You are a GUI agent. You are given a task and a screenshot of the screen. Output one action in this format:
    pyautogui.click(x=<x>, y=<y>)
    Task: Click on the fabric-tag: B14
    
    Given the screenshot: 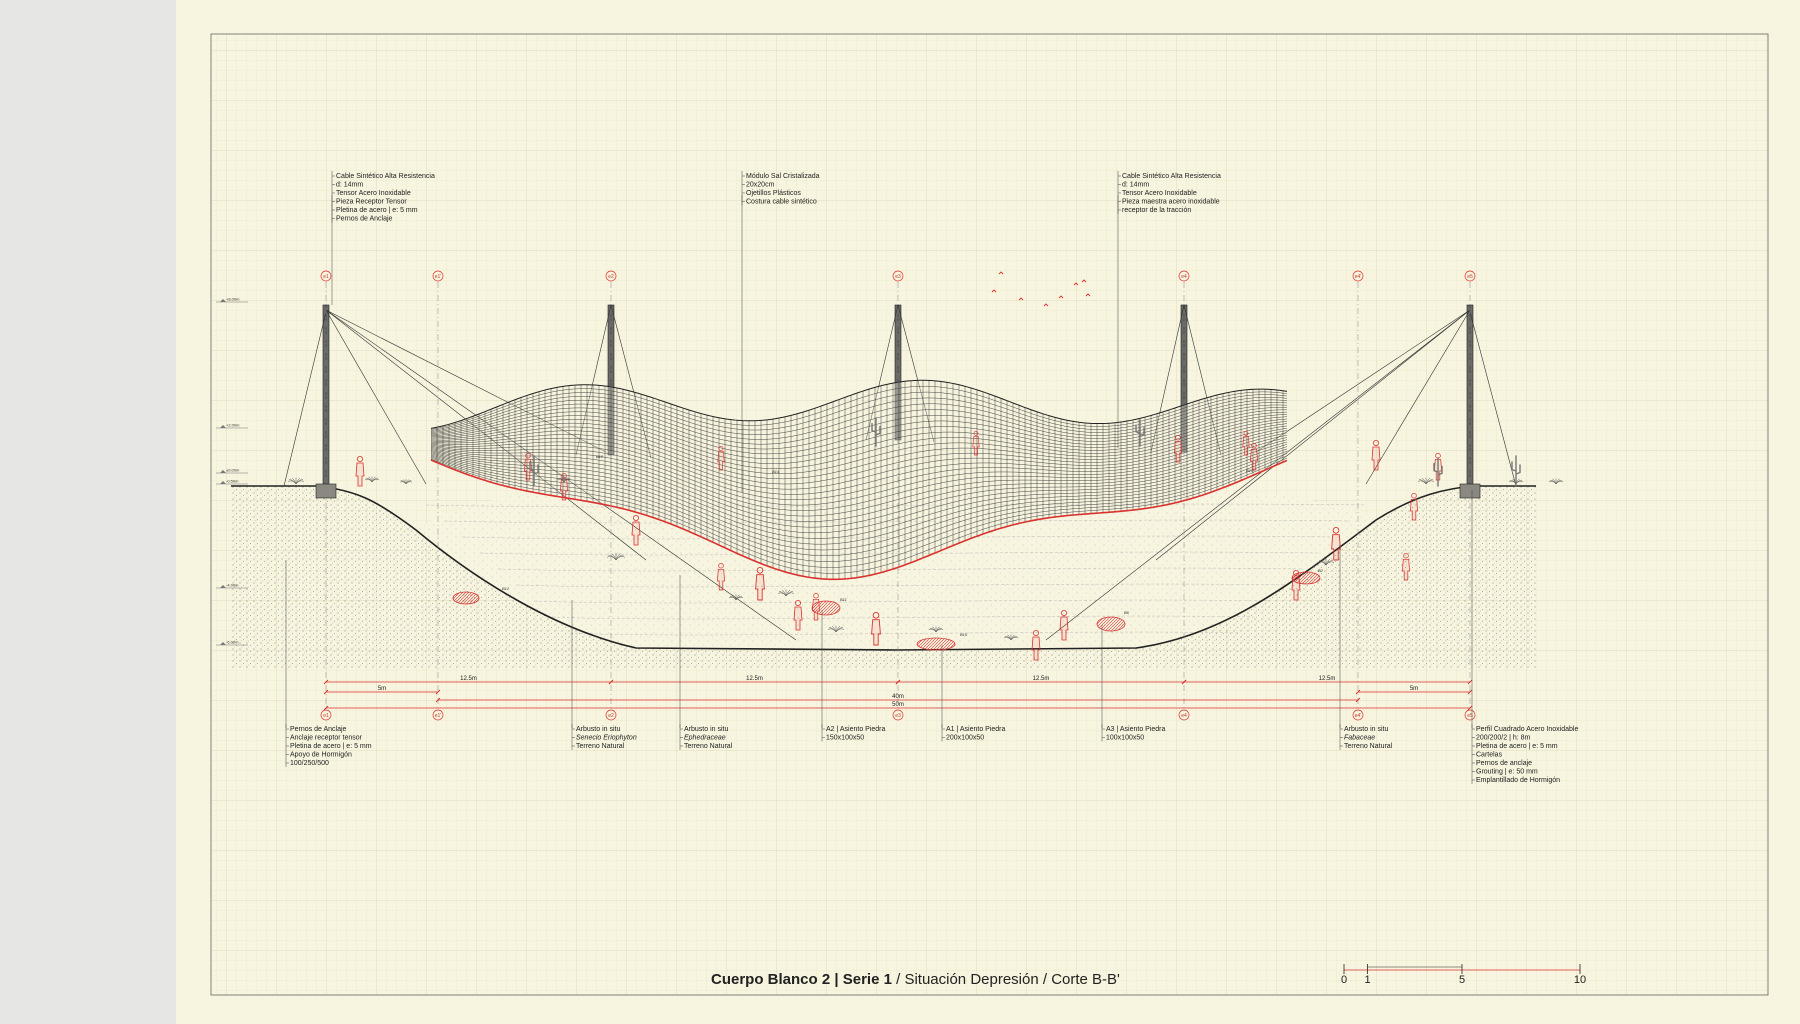 What is the action you would take?
    pyautogui.click(x=776, y=471)
    